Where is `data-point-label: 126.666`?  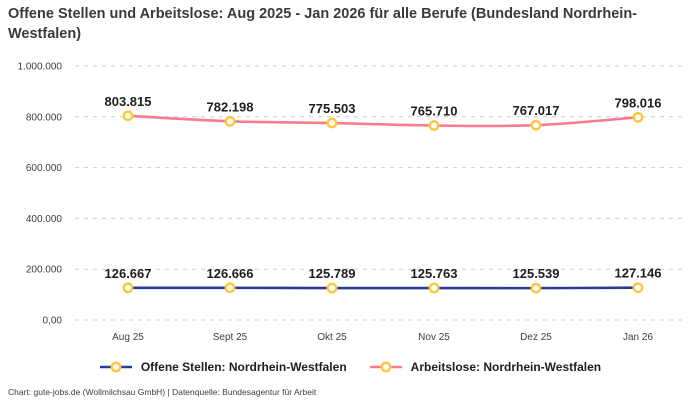 data-point-label: 126.666 is located at coordinates (230, 273).